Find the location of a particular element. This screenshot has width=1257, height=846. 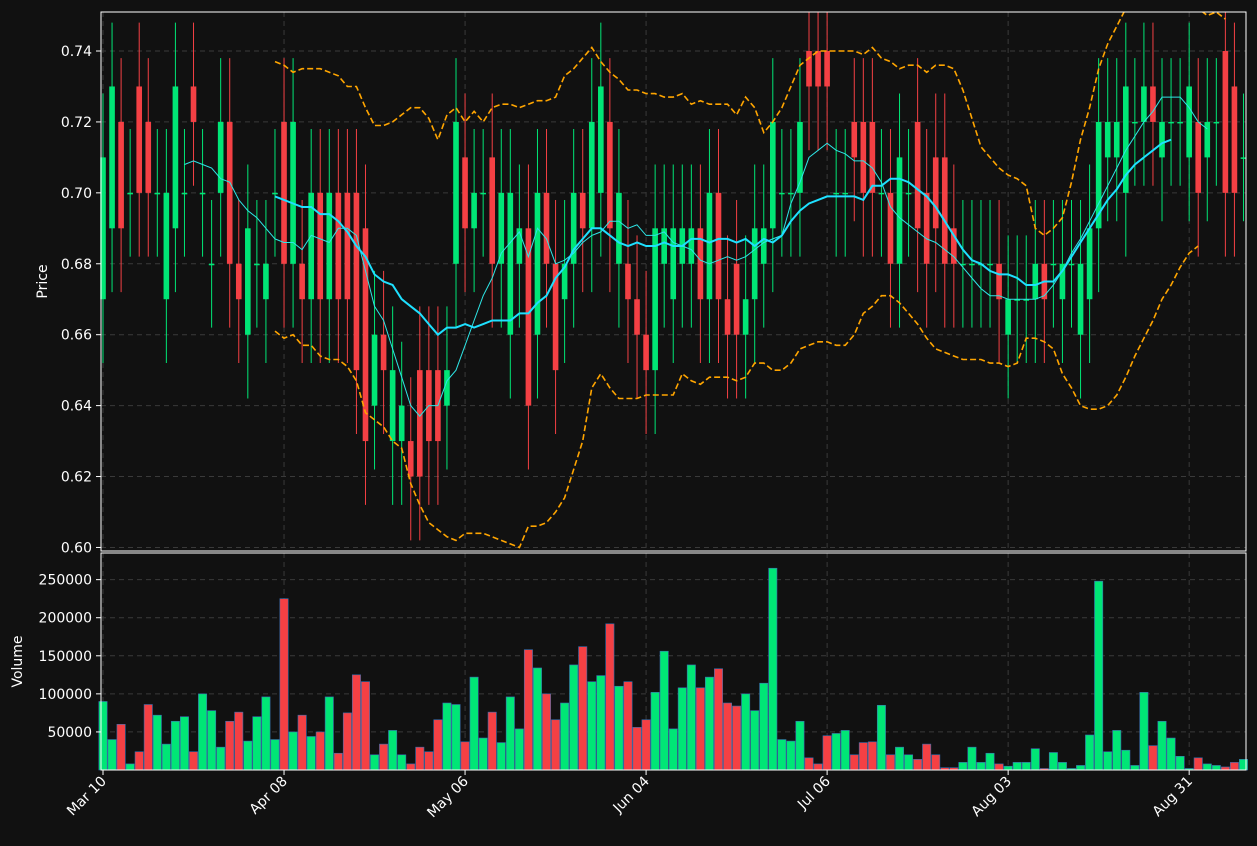

price-ytick-label: 0.68 is located at coordinates (76, 265).